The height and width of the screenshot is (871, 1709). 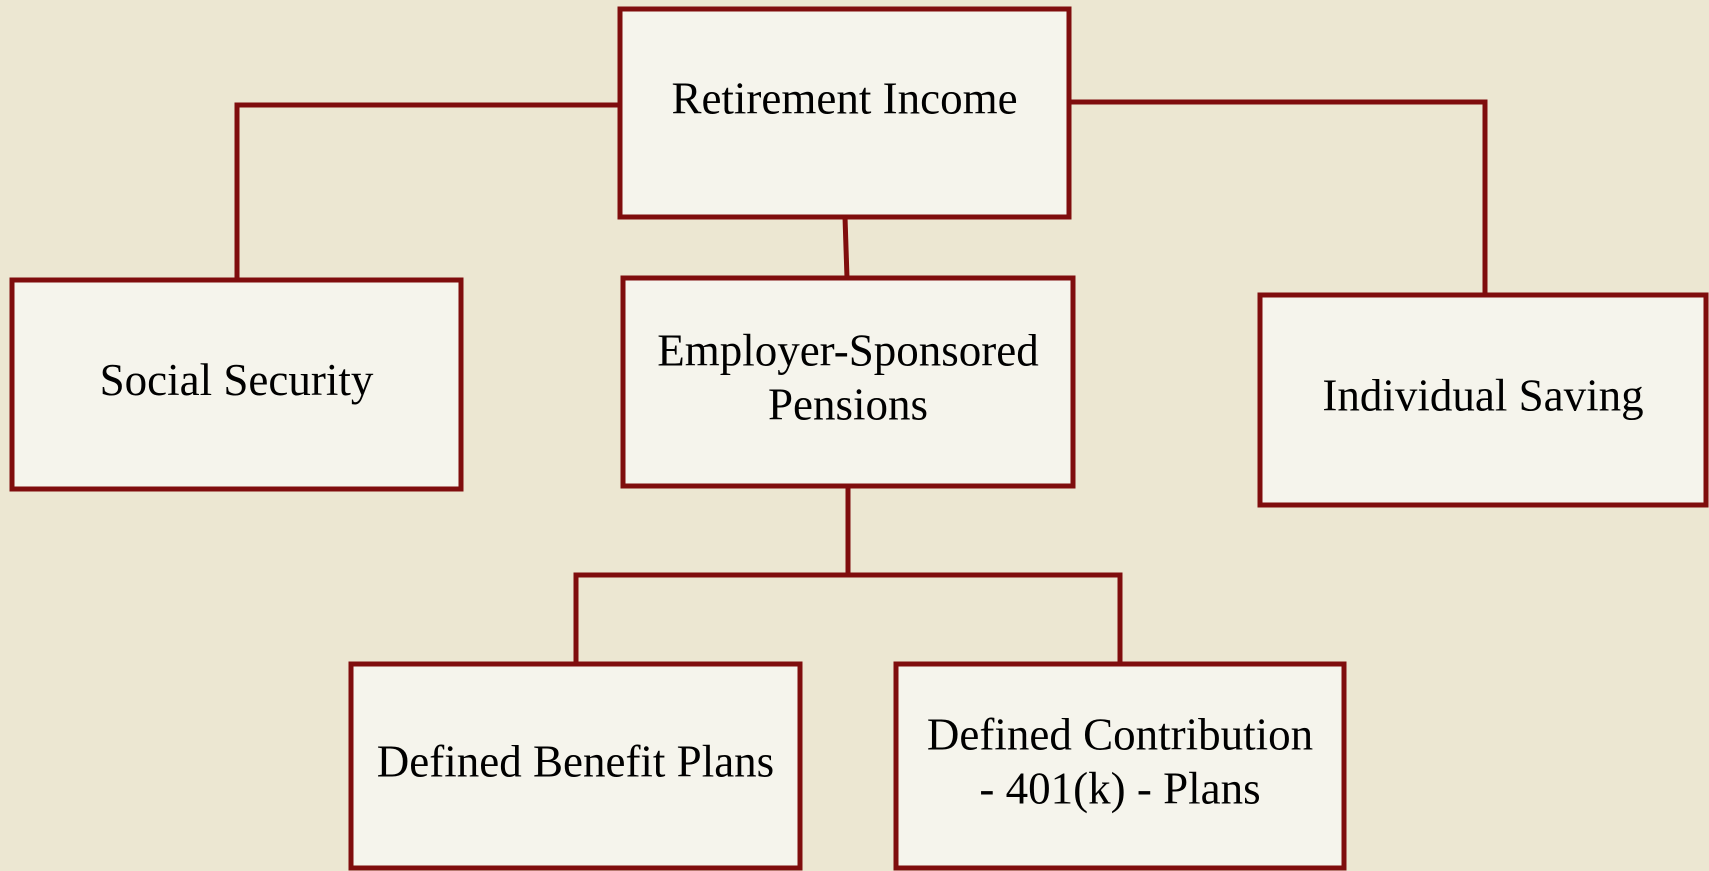 I want to click on node-label: Individual Saving, so click(x=1482, y=395).